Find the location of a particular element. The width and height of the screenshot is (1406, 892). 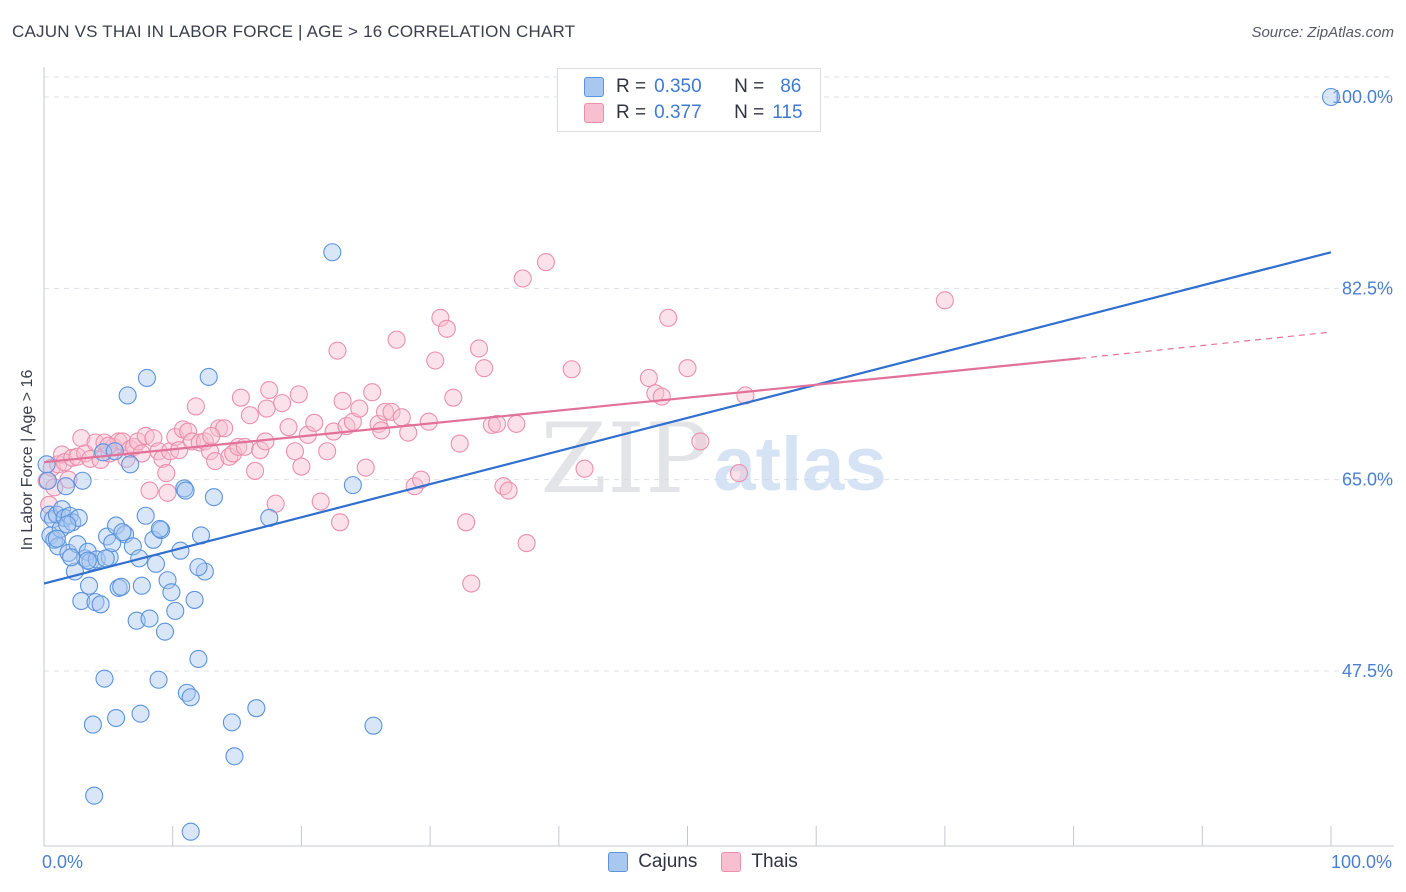

x-tick-min: 0.0% is located at coordinates (63, 862).